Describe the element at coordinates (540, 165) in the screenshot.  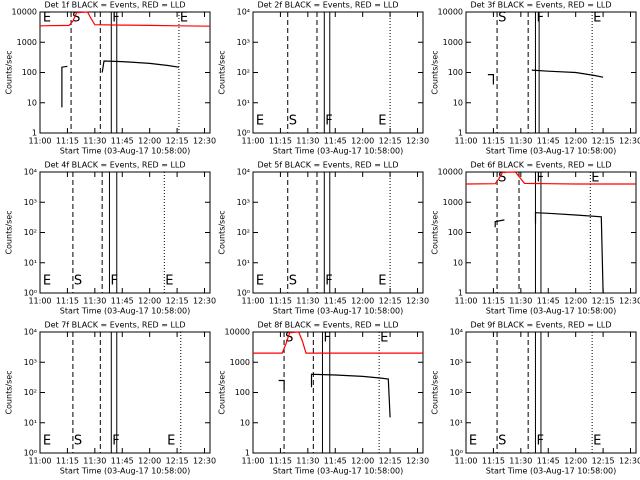
I see `panel-title: Det 6f BLACK = Events, RED = LLD` at that location.